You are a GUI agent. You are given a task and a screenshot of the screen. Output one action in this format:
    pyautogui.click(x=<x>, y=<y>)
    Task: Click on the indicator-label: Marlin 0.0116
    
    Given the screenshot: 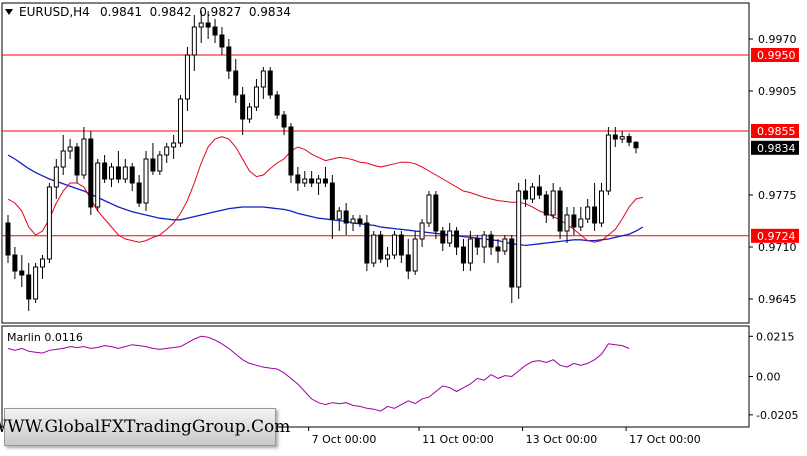 What is the action you would take?
    pyautogui.click(x=45, y=337)
    